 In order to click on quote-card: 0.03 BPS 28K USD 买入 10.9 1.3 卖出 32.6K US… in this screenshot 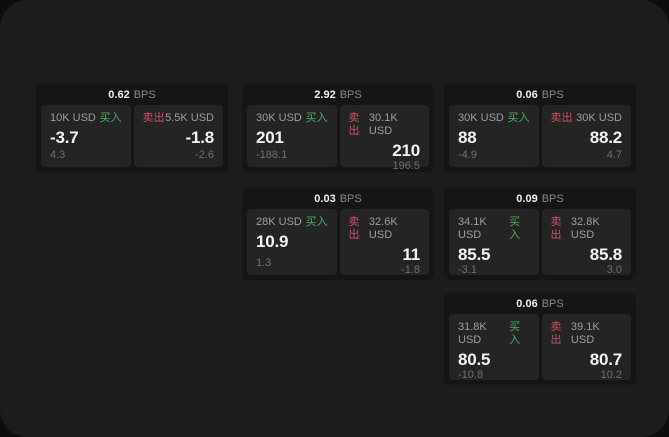, I will do `click(338, 234)`.